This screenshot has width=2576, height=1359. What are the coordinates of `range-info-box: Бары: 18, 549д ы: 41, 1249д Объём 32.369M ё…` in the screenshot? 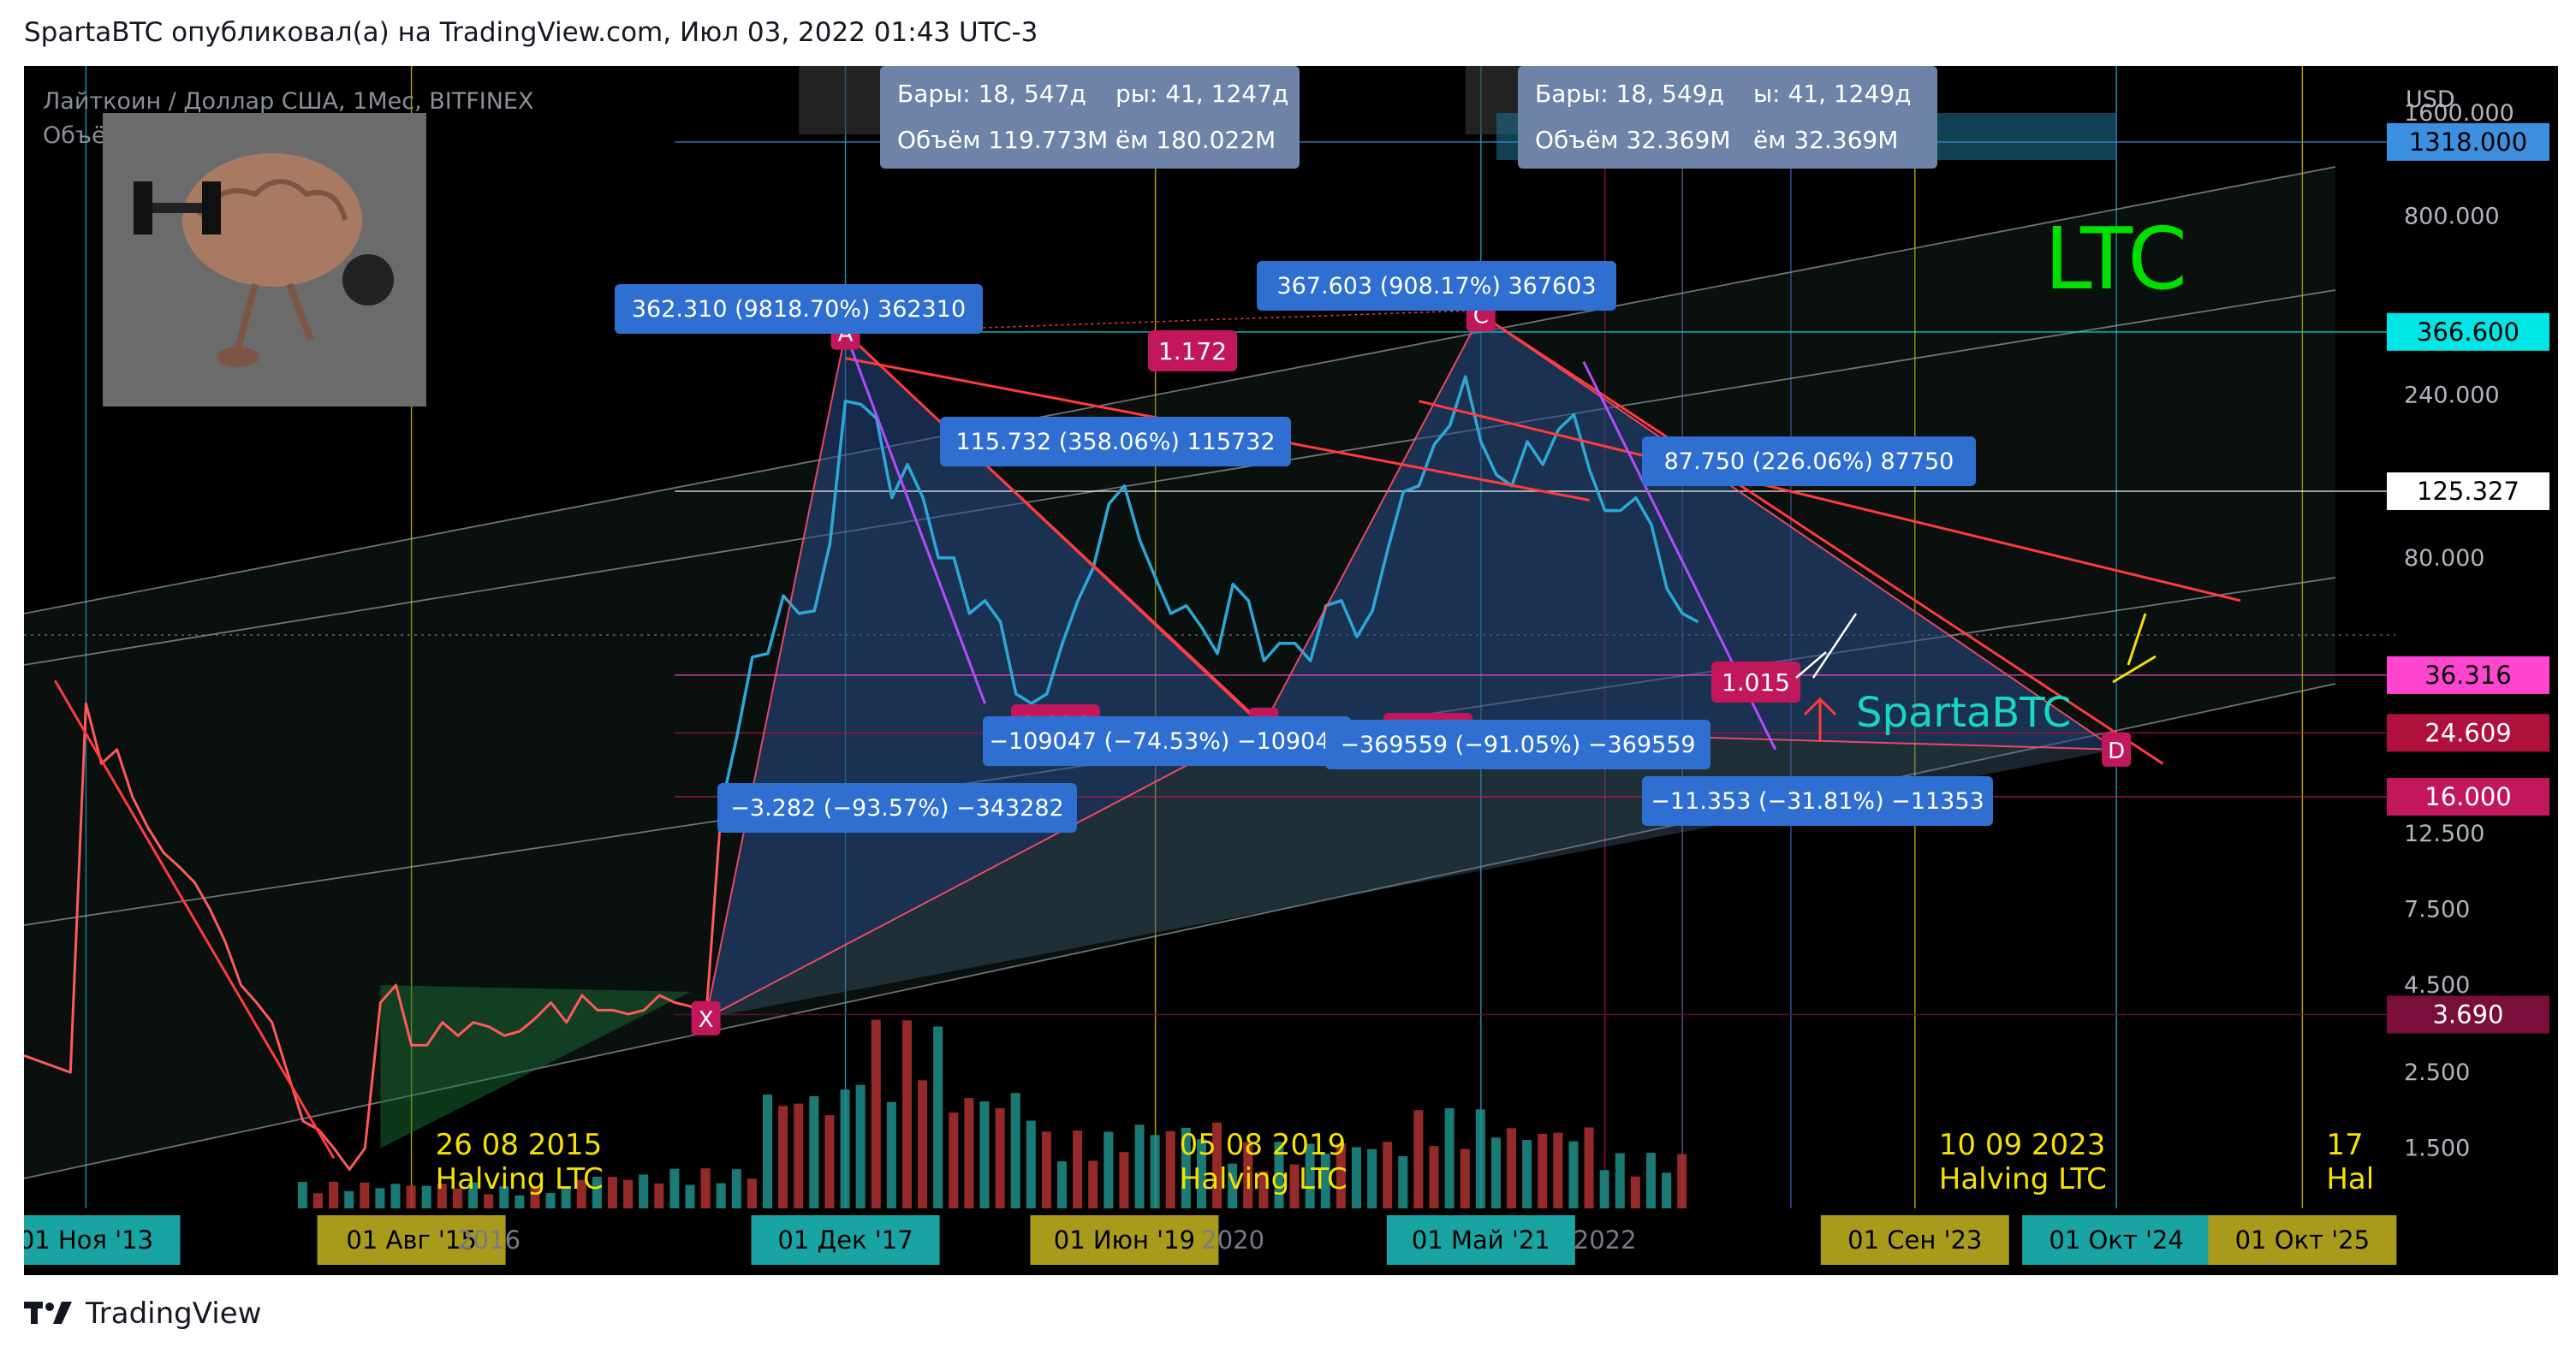 It's located at (1728, 117).